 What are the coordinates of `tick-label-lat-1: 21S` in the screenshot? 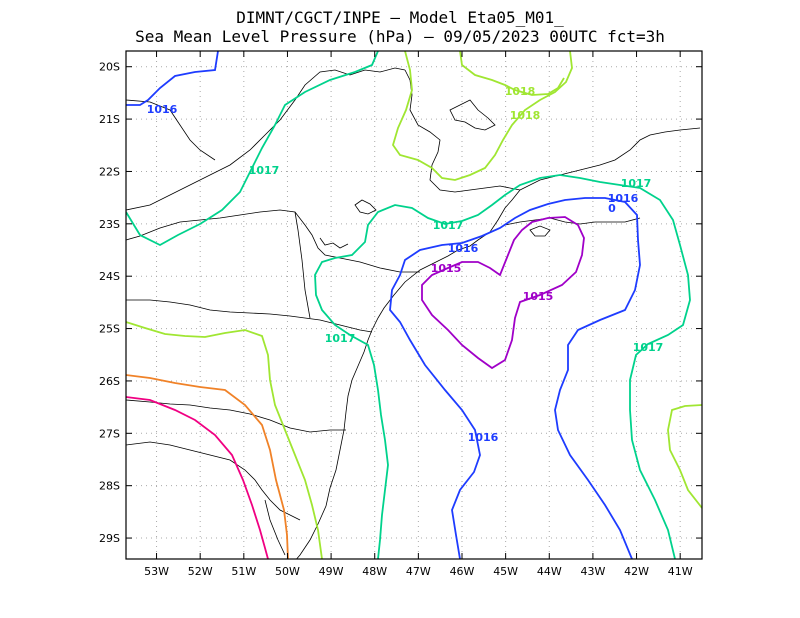 It's located at (109, 119).